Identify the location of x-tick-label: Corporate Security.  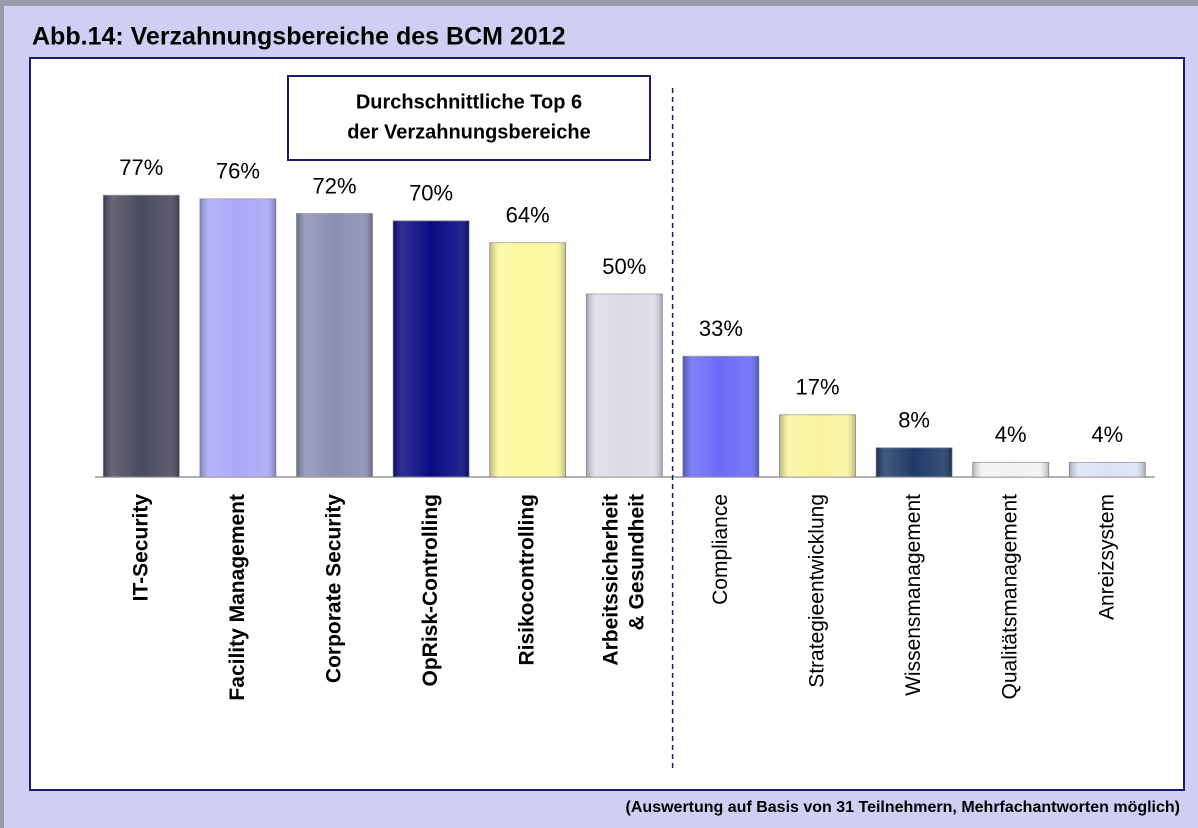
(333, 588).